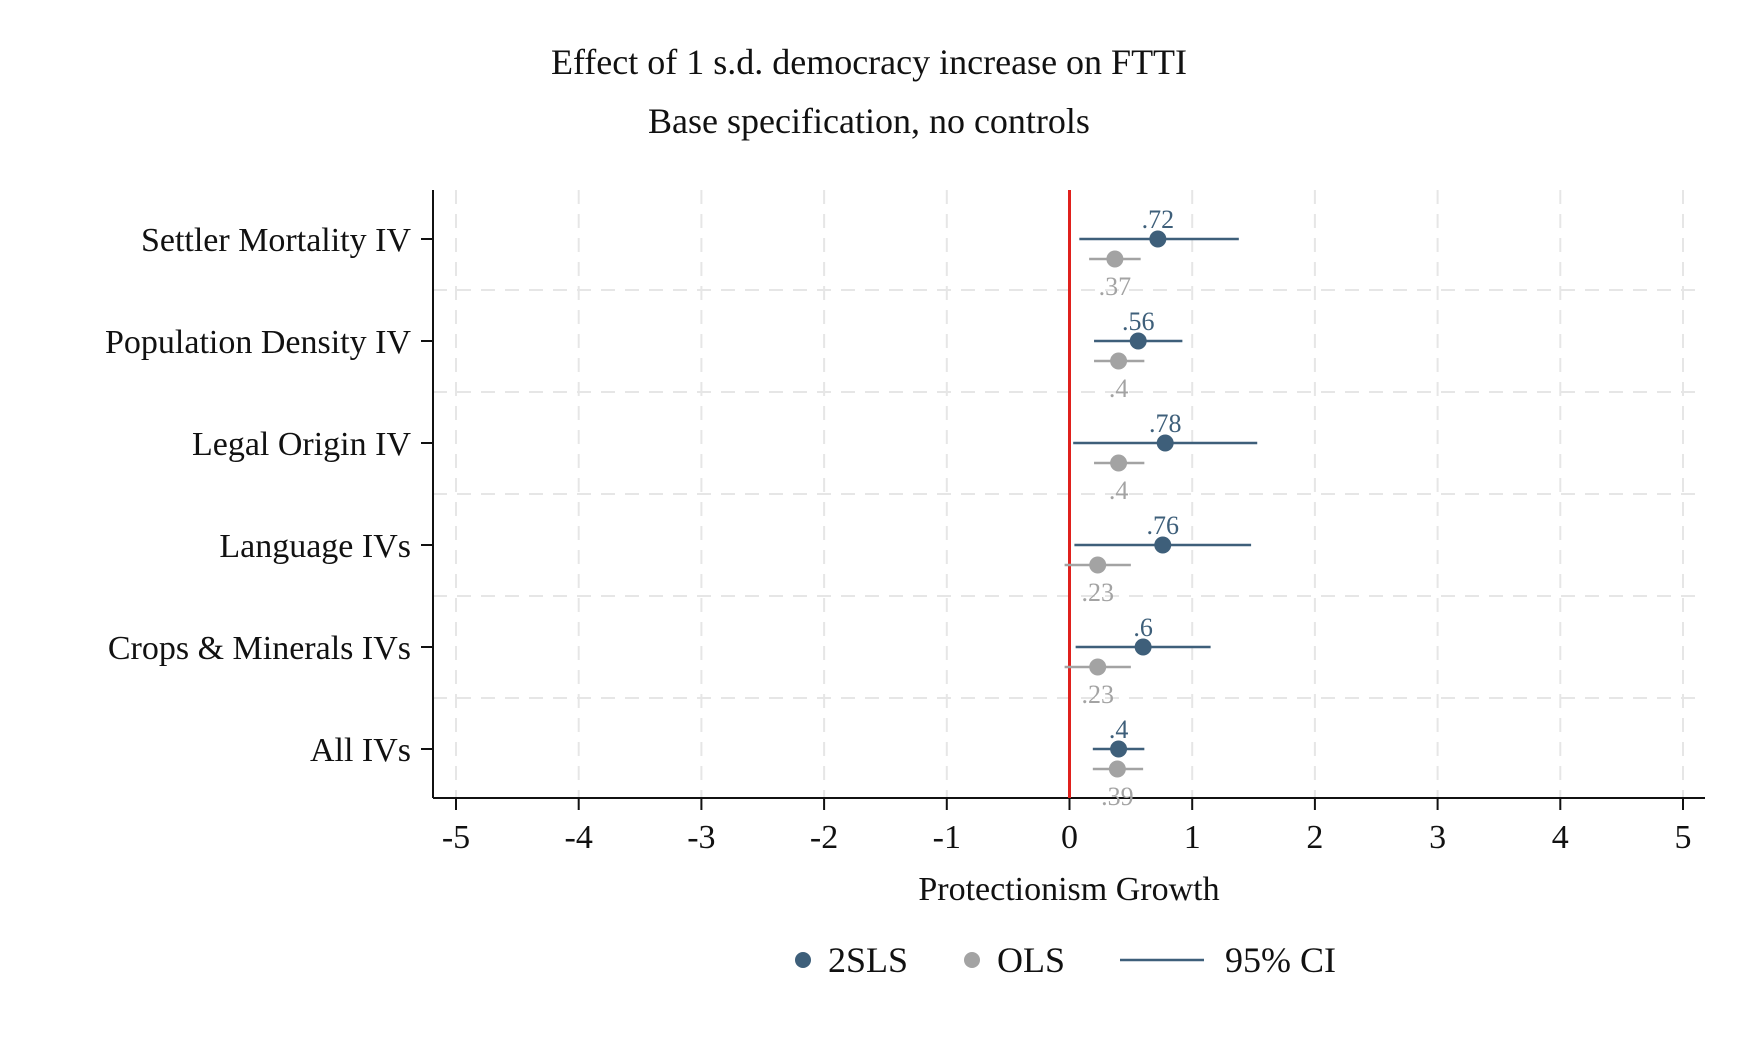 This screenshot has width=1738, height=1042. Describe the element at coordinates (360, 750) in the screenshot. I see `y-category-label: All IVs` at that location.